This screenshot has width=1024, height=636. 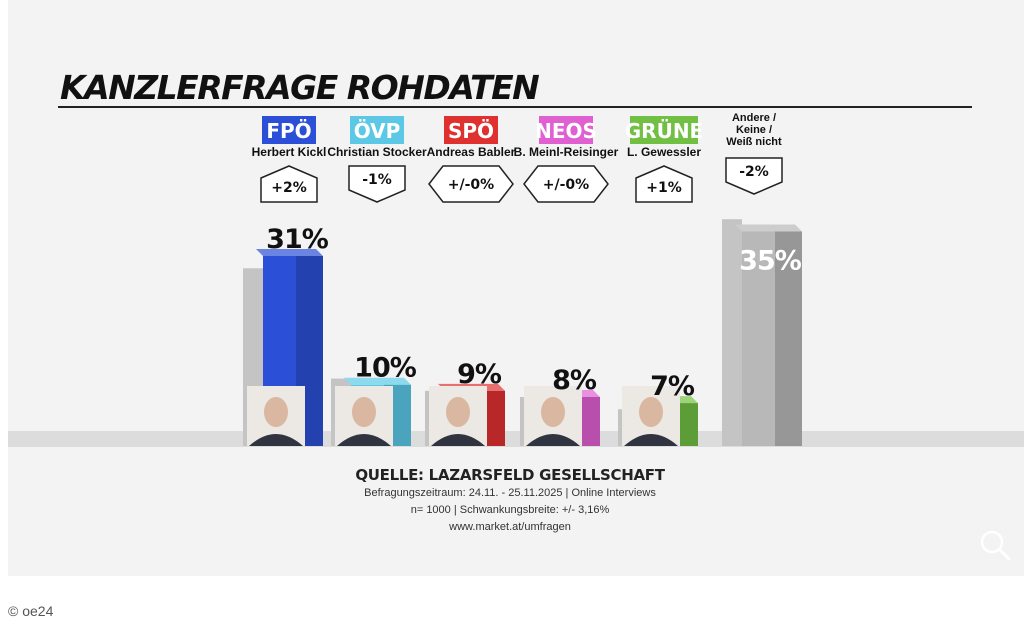 I want to click on party-name: SPÖ, so click(x=471, y=131).